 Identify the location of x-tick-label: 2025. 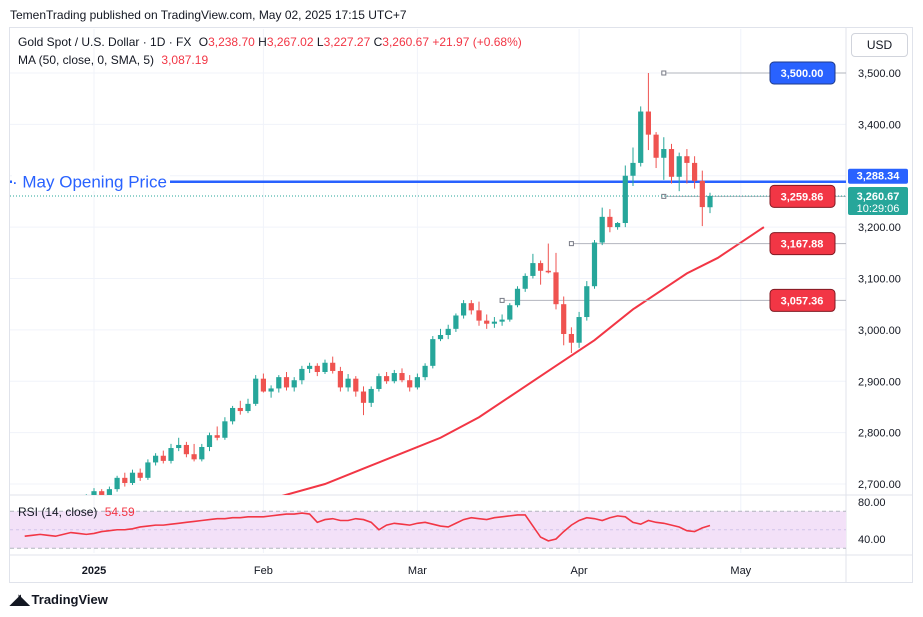
(94, 571).